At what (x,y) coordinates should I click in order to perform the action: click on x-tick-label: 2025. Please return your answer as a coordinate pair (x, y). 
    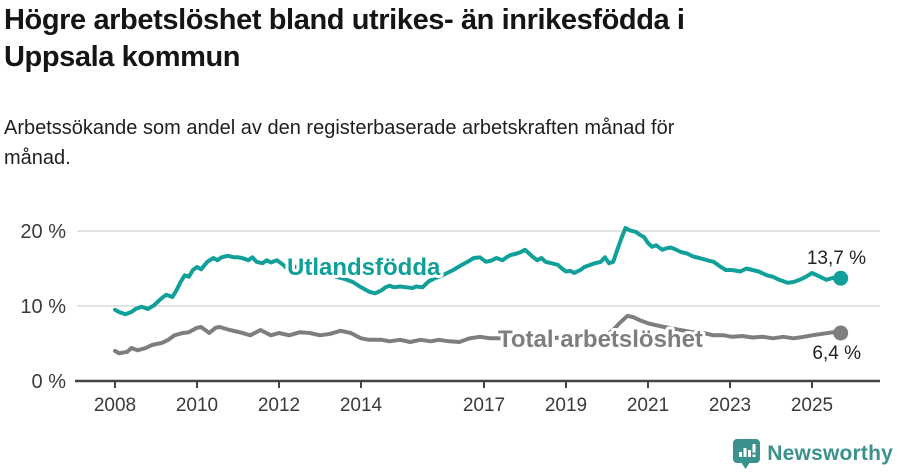
    Looking at the image, I should click on (812, 405).